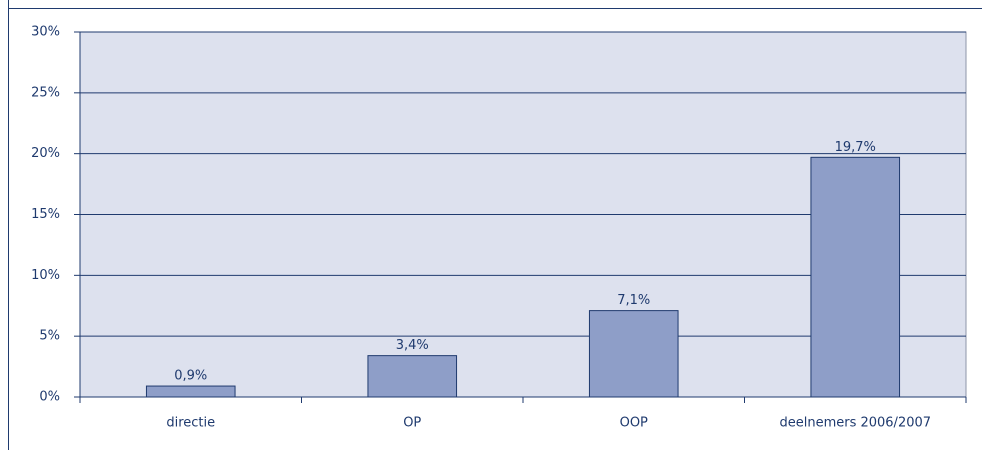  Describe the element at coordinates (855, 423) in the screenshot. I see `x-tick-label: deelnemers 2006/2007` at that location.